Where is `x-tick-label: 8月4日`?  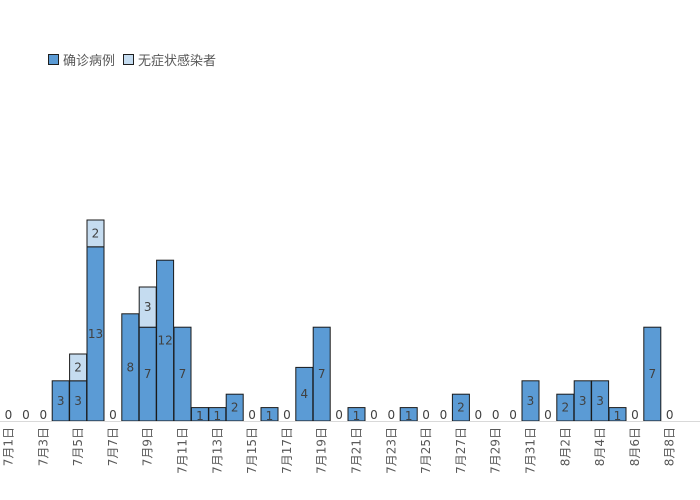 x-tick-label: 8月4日 is located at coordinates (600, 446).